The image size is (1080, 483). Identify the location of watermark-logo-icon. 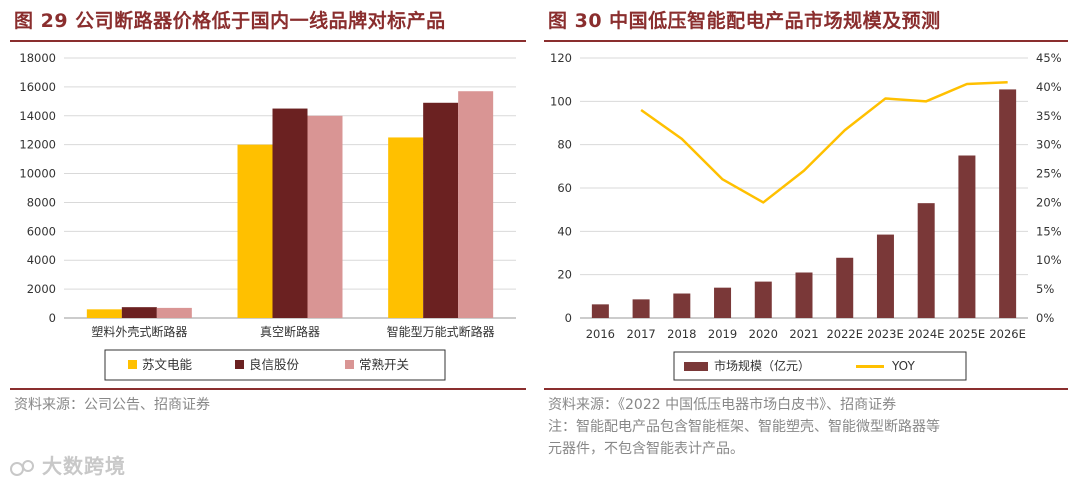
(22, 467).